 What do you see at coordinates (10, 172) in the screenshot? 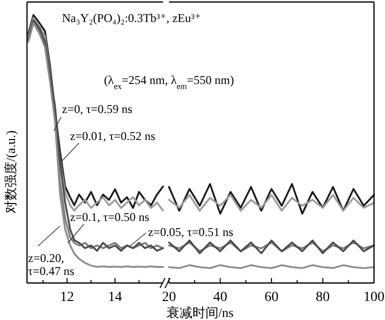
I see `y-axis-title: 对数强度/(a.u.)` at bounding box center [10, 172].